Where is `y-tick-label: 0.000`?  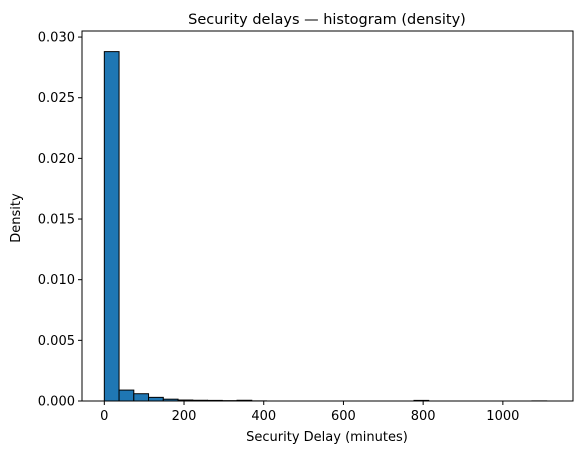
y-tick-label: 0.000 is located at coordinates (56, 402).